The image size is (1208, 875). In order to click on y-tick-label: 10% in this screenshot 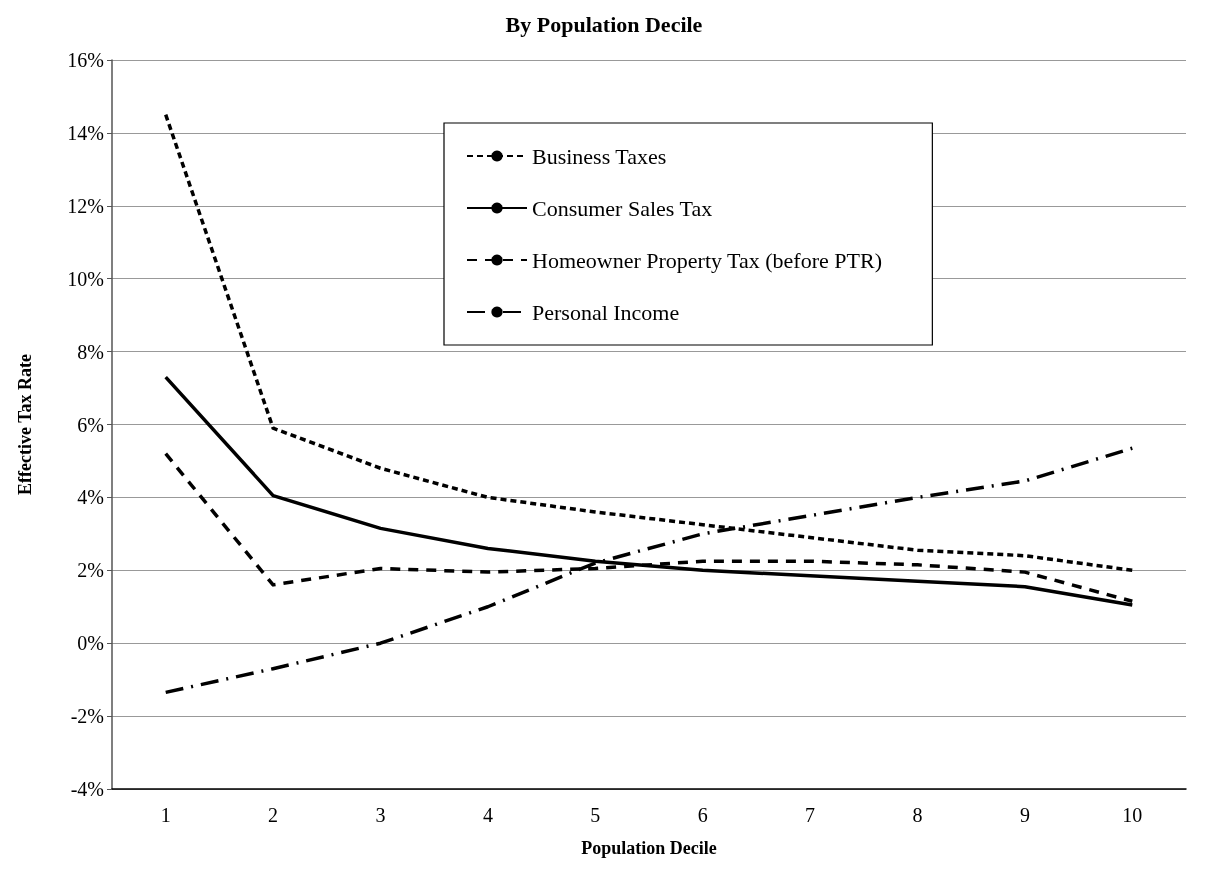, I will do `click(85, 278)`.